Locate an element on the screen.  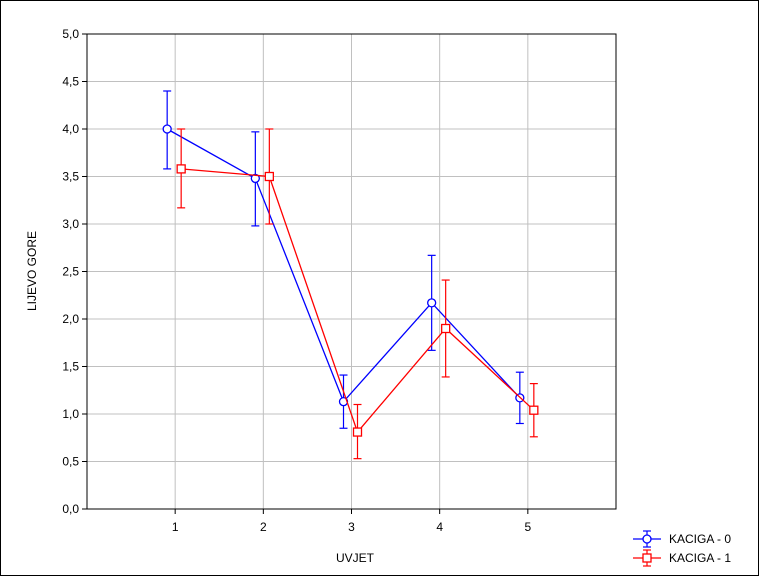
x-axis-ticks: 1 2 3 4 5 is located at coordinates (351, 521).